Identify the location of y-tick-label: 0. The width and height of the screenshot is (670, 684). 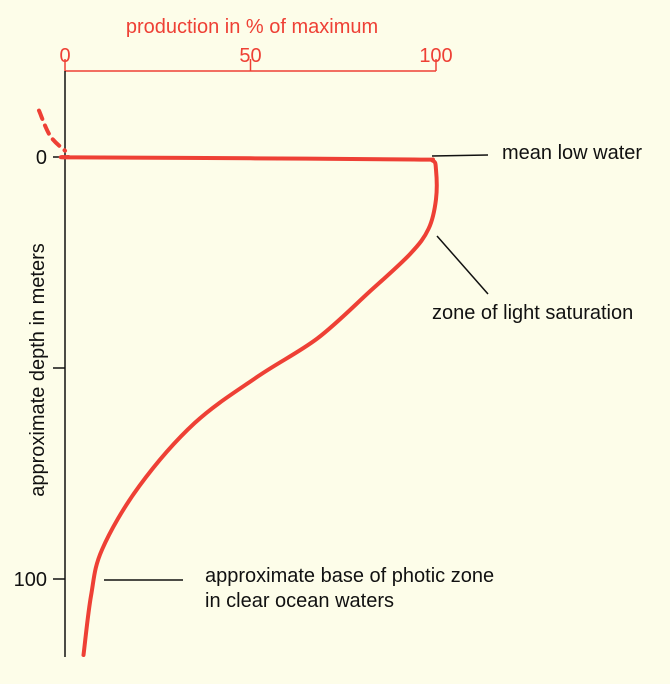
(41, 158).